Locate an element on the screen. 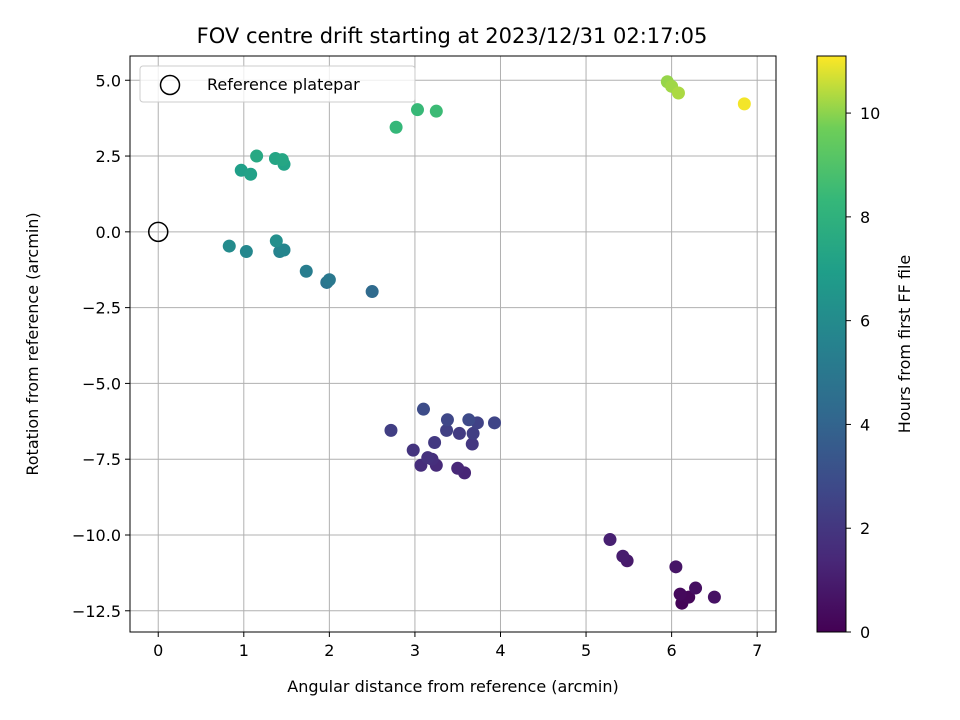 This screenshot has height=720, width=960. y-tick-label: −5.0 is located at coordinates (101, 383).